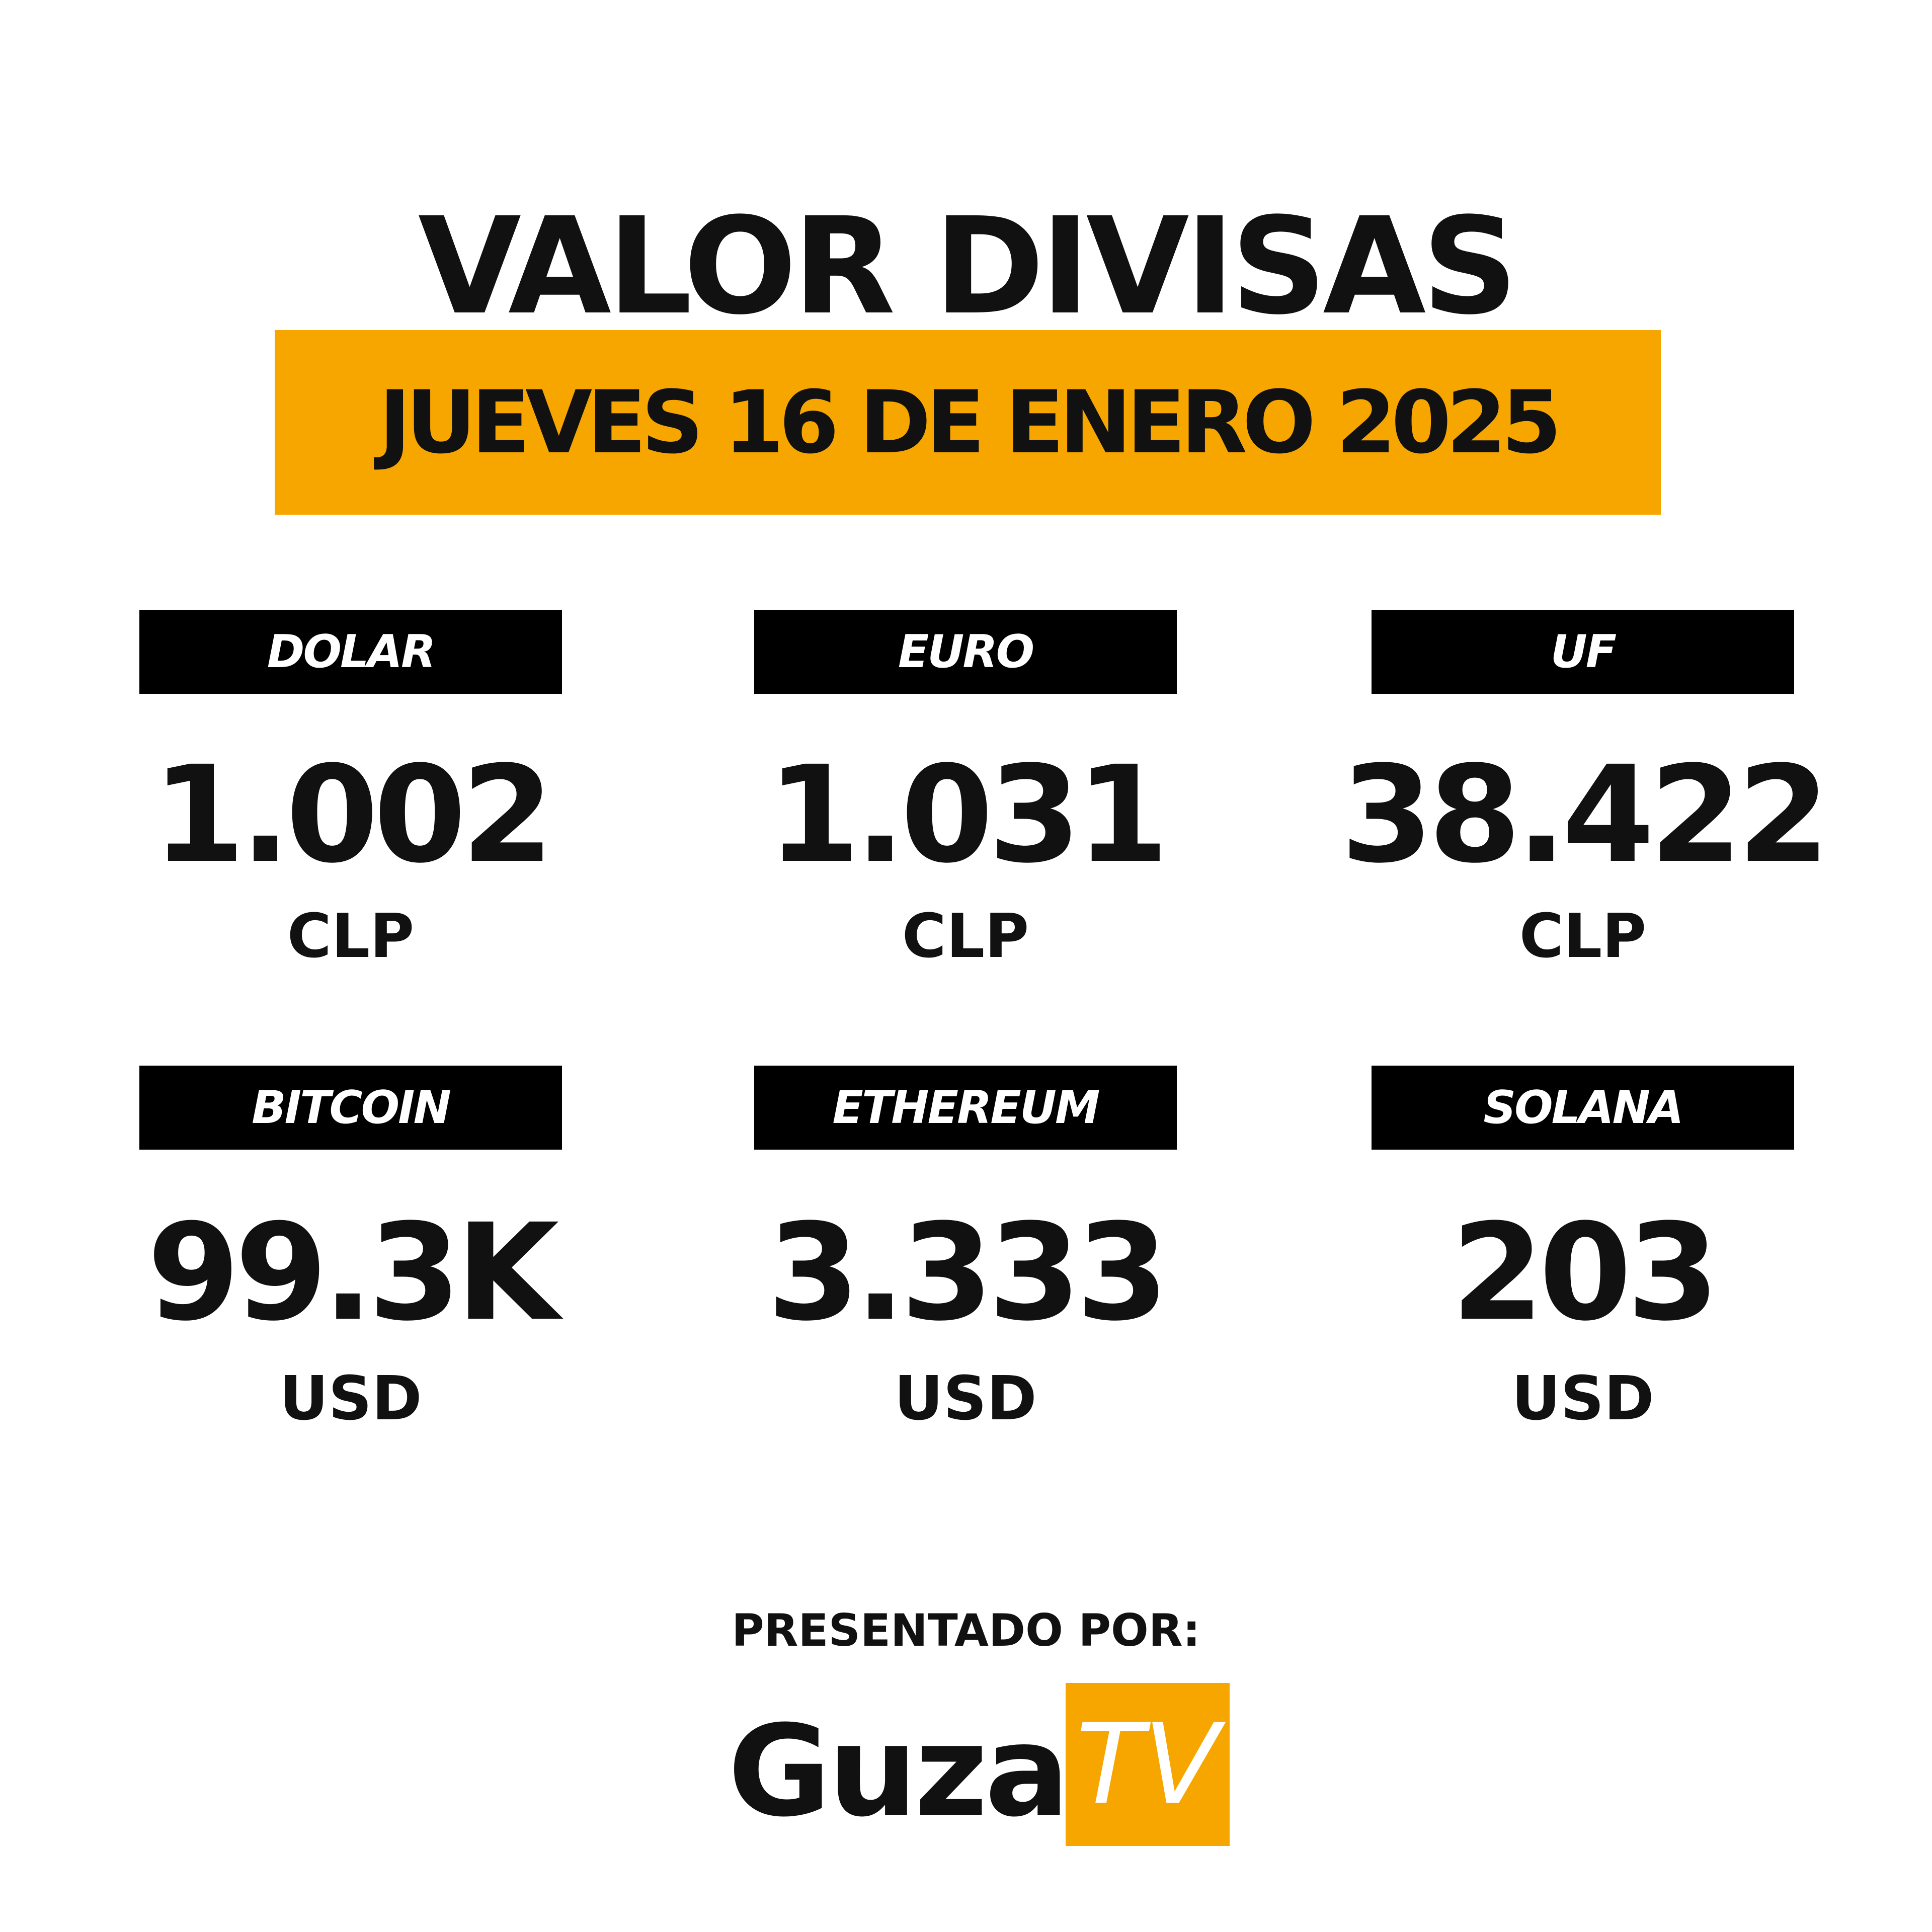  Describe the element at coordinates (899, 1771) in the screenshot. I see `brand-logo: Guza` at that location.